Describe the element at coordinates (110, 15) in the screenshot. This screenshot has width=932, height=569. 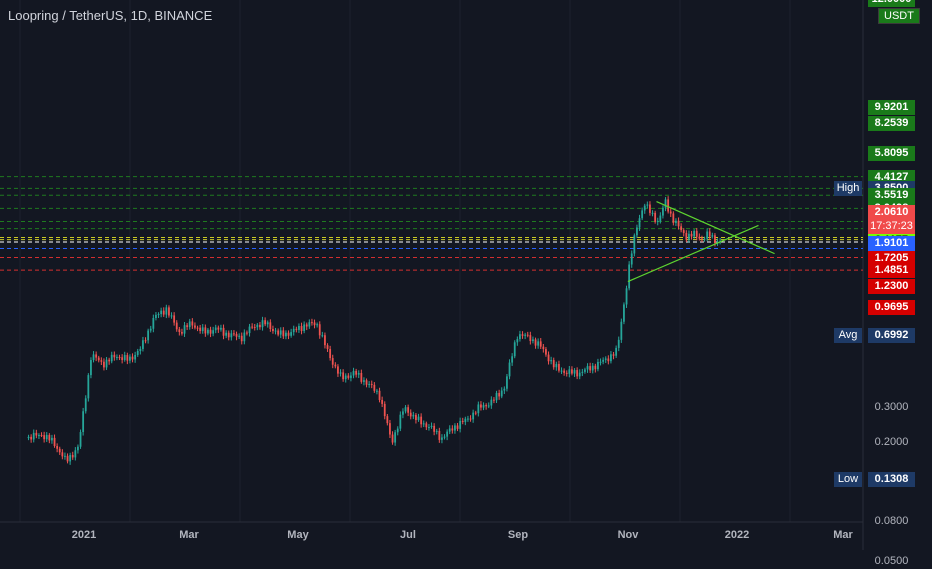
I see `chart-title: Loopring / TetherUS, 1D, BINANCE` at that location.